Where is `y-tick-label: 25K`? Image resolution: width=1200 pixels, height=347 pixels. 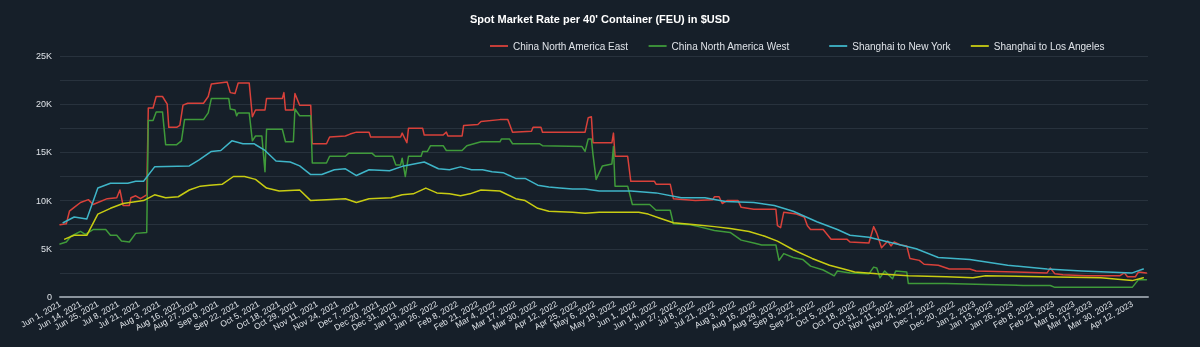
y-tick-label: 25K is located at coordinates (43, 56).